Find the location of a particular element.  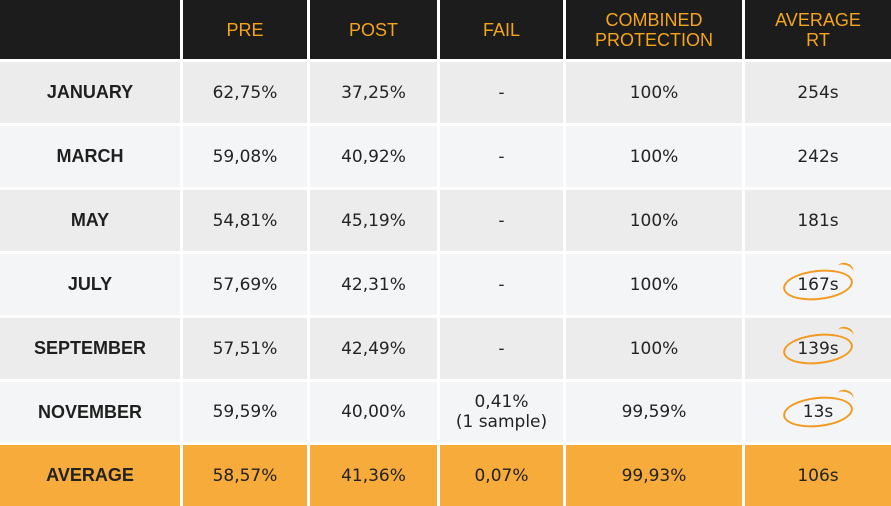

circled-highlight: 13s is located at coordinates (818, 412).